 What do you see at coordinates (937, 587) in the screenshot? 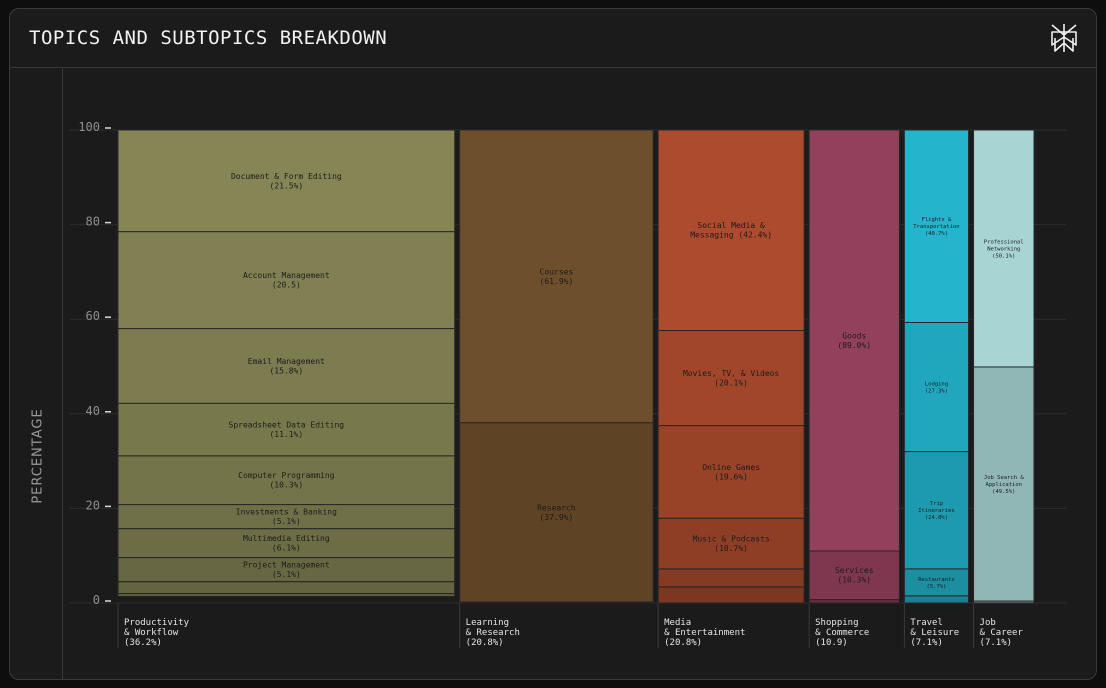
I see `segment-label: (5.7%)` at bounding box center [937, 587].